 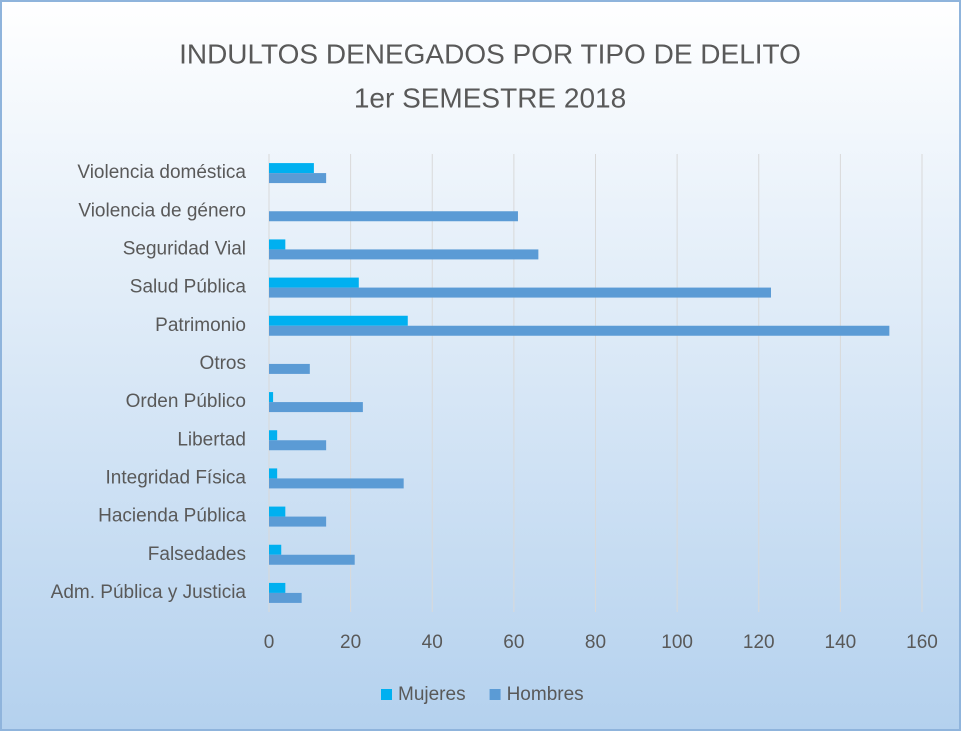 I want to click on y-tick-label: Adm. Pública y Justicia, so click(x=149, y=592).